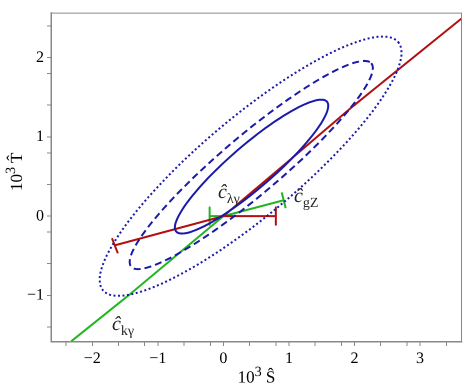 The image size is (463, 391). Describe the element at coordinates (257, 375) in the screenshot. I see `x-axis-title: 10$^{3}$ Ŝ` at that location.